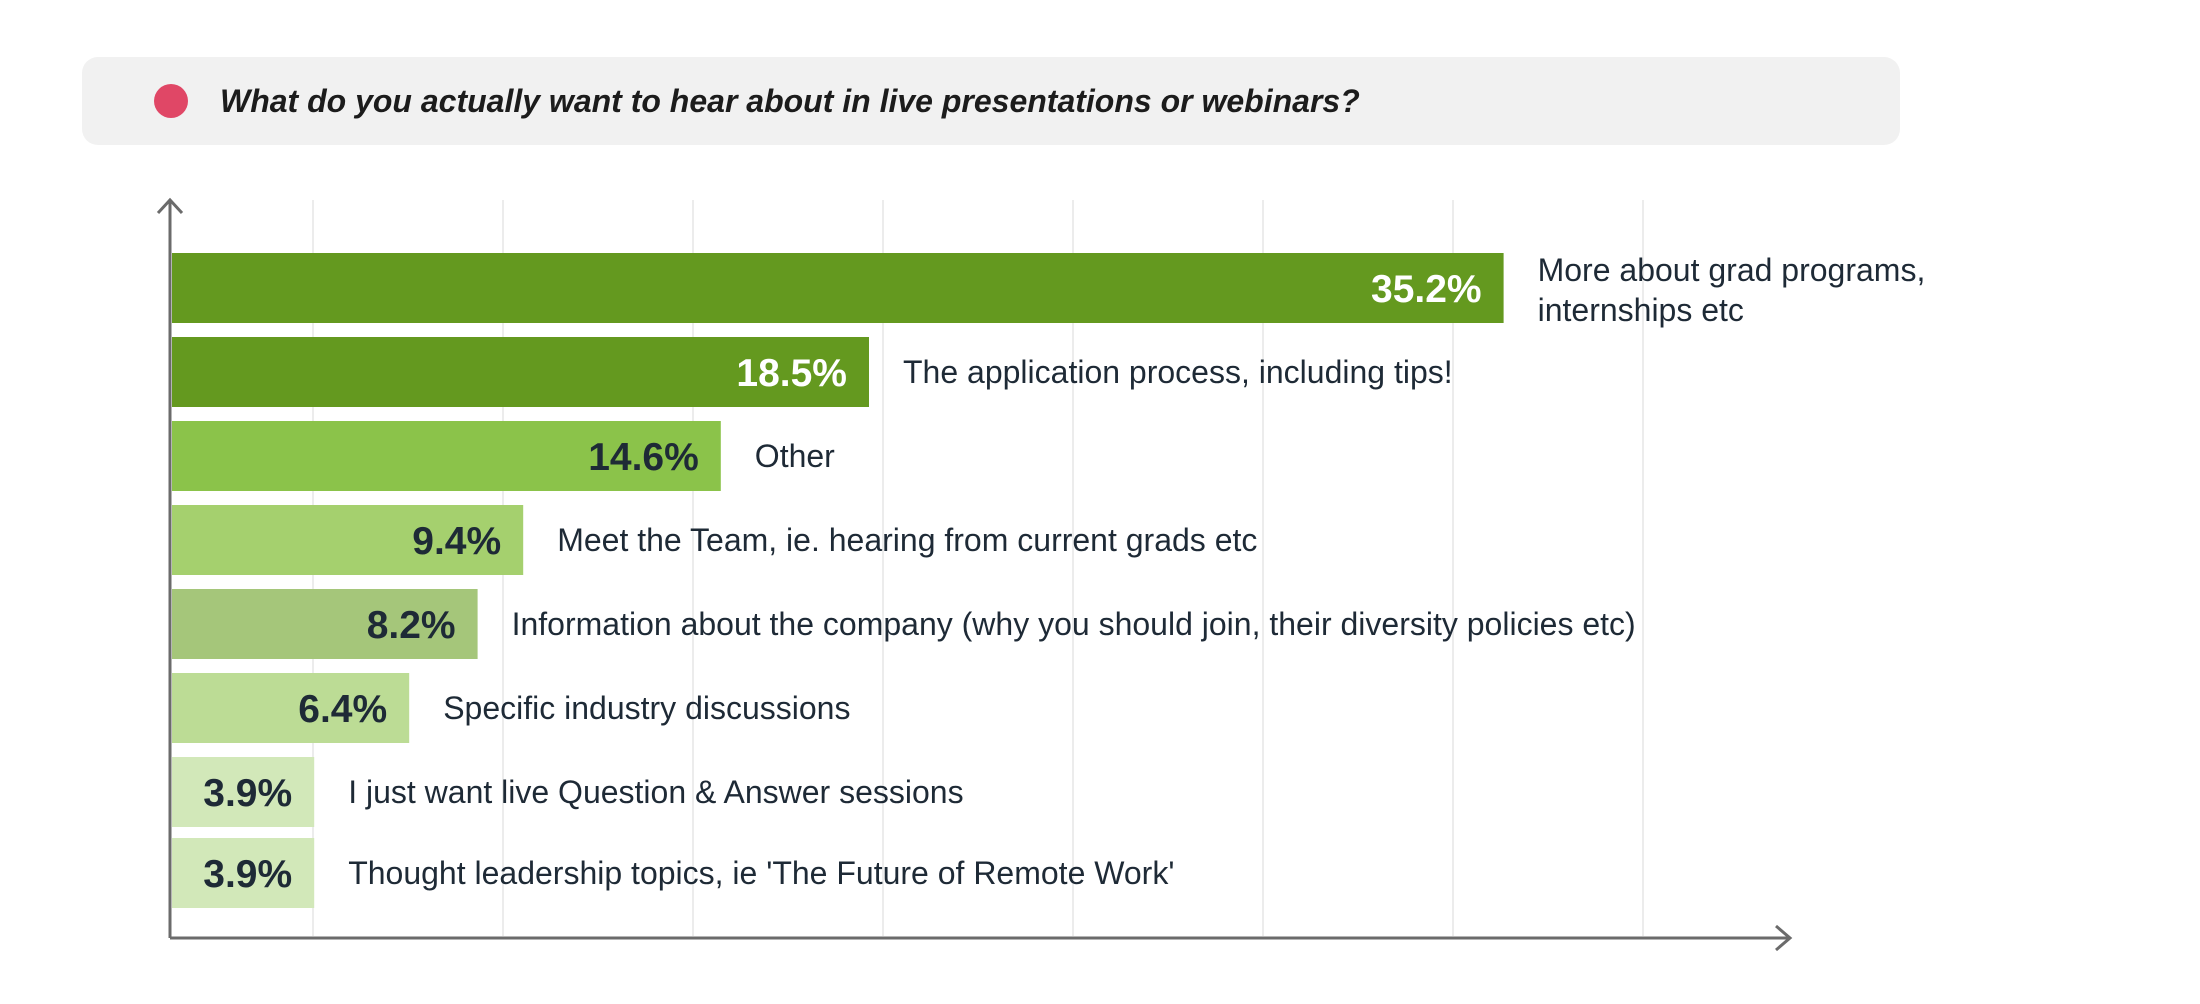 The image size is (2200, 1004). I want to click on bar-category-label: Specific industry discussions, so click(646, 708).